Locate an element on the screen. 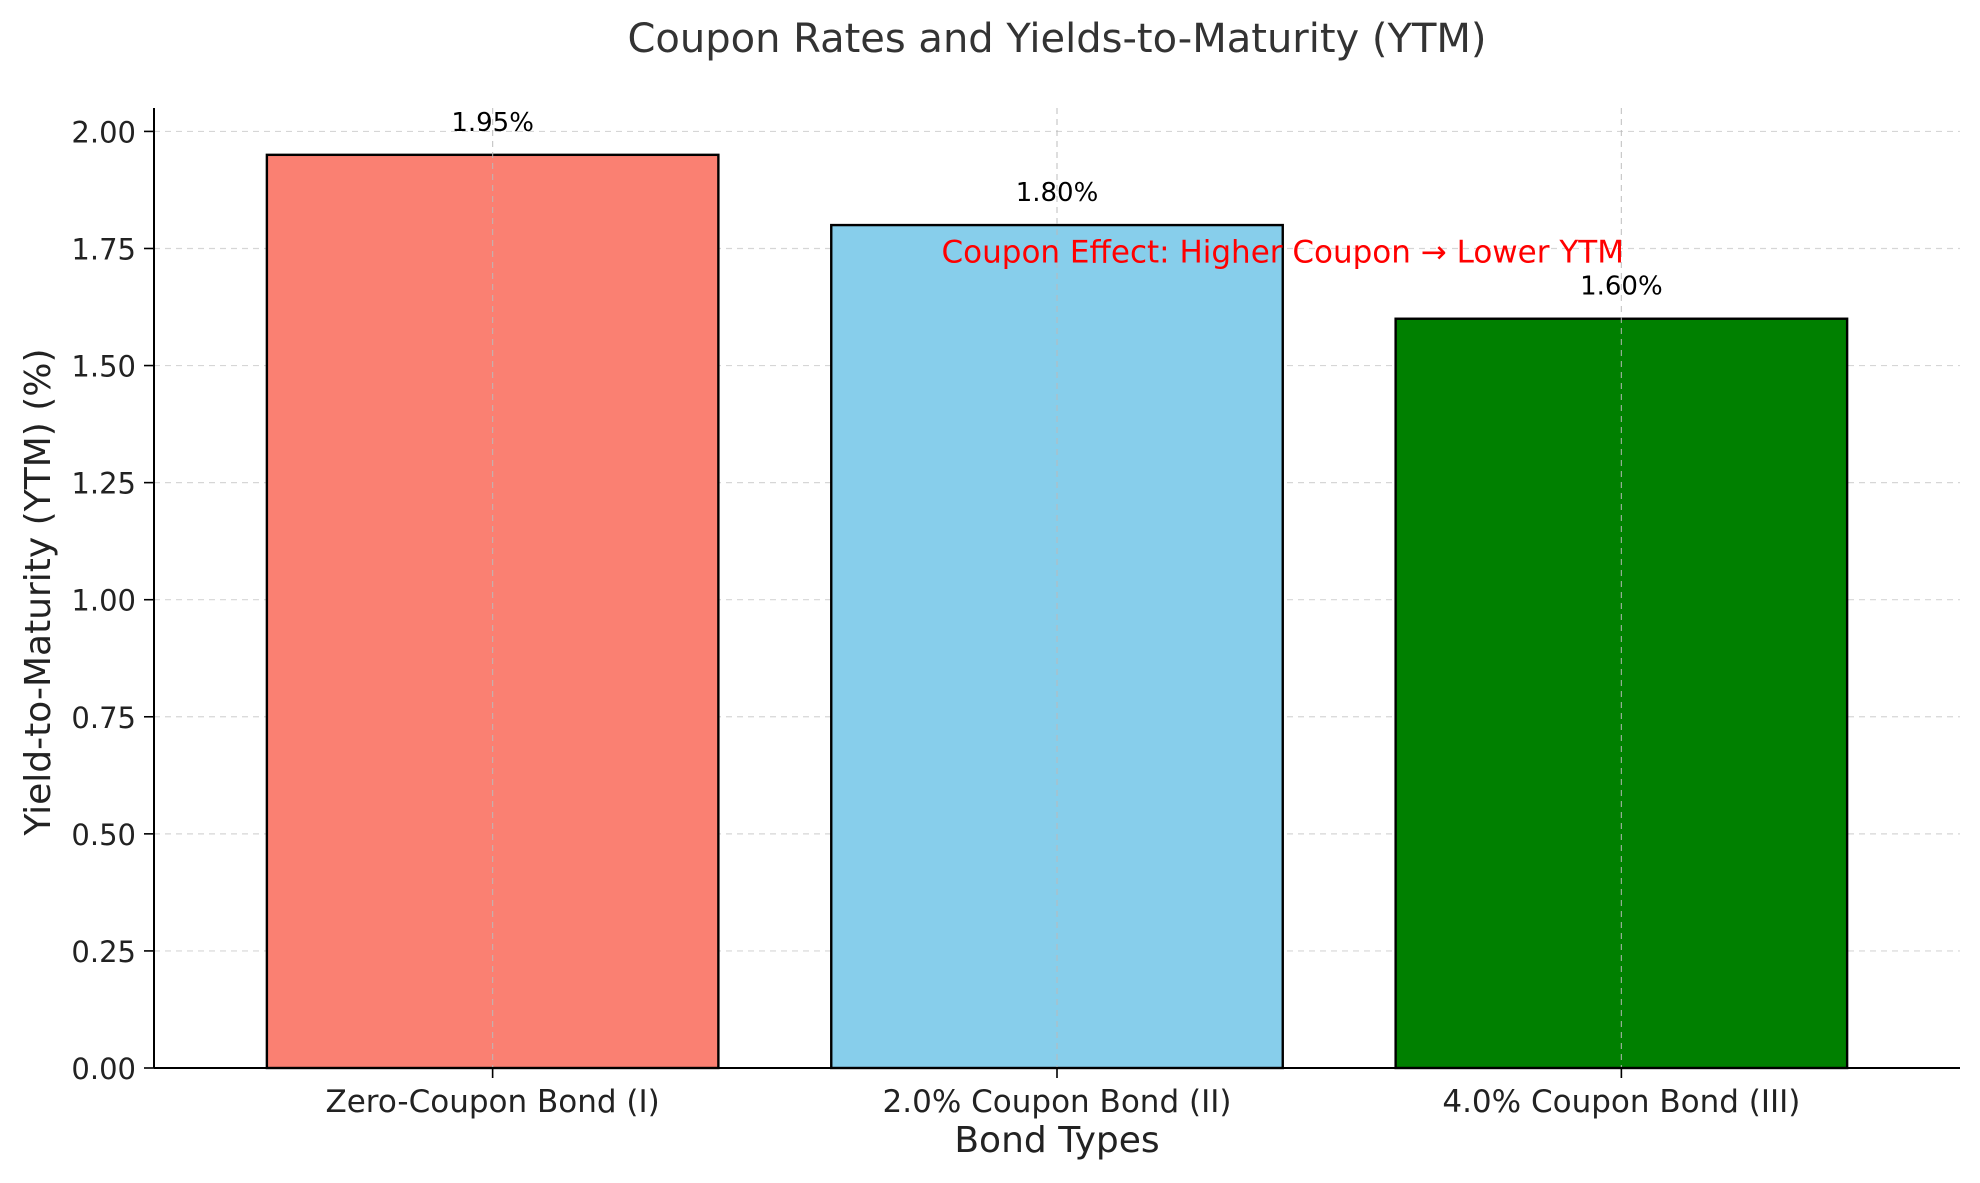 This screenshot has height=1183, width=1980. bar-value-label: 1.80% is located at coordinates (1057, 193).